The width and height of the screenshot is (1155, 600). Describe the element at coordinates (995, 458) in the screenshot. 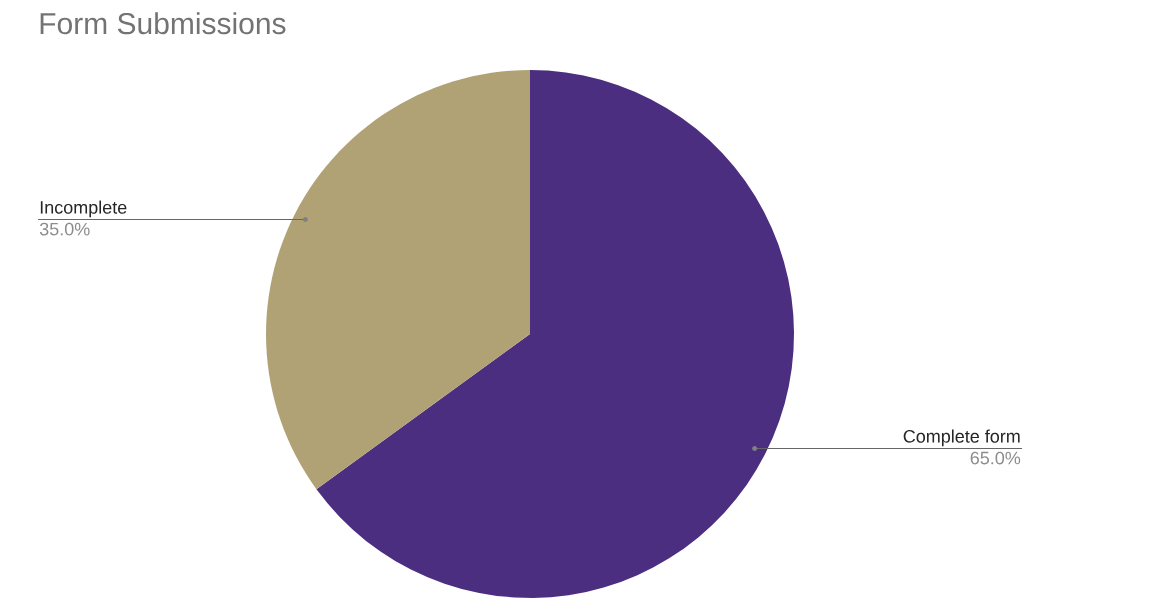

I see `data-label: 65.0%` at that location.